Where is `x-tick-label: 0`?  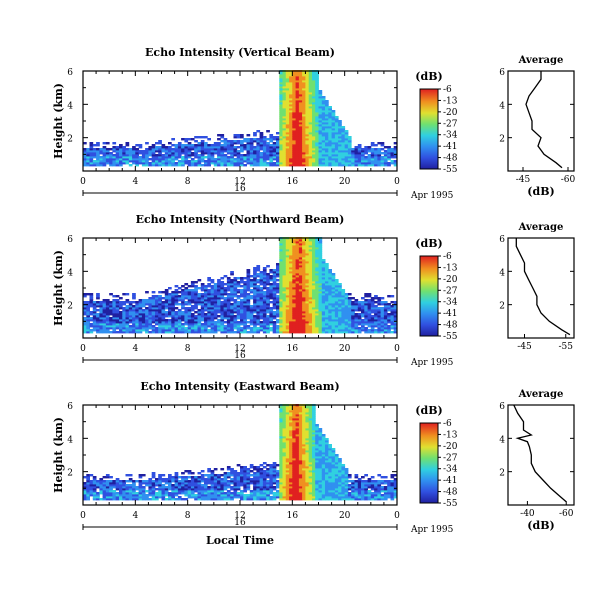
x-tick-label: 0 is located at coordinates (83, 182).